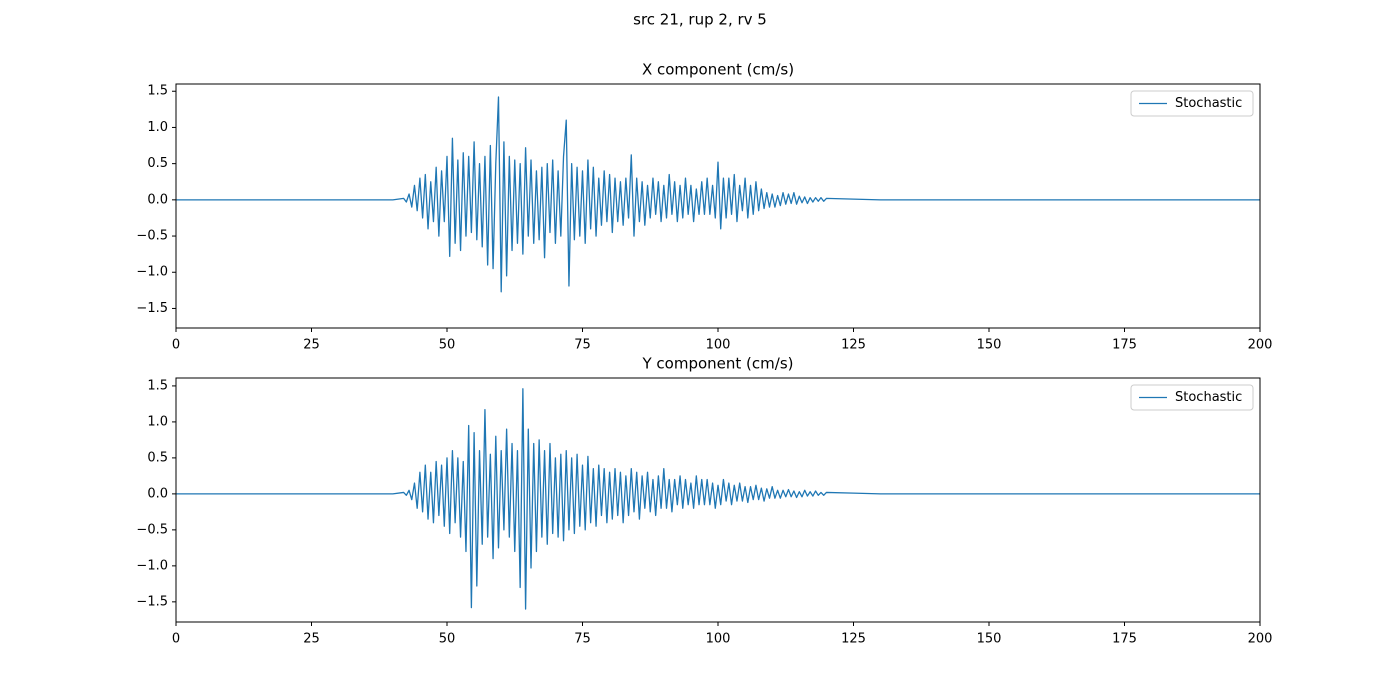 This screenshot has width=1400, height=700. Describe the element at coordinates (700, 20) in the screenshot. I see `figure-title: src 21, rup 2, rv 5` at that location.